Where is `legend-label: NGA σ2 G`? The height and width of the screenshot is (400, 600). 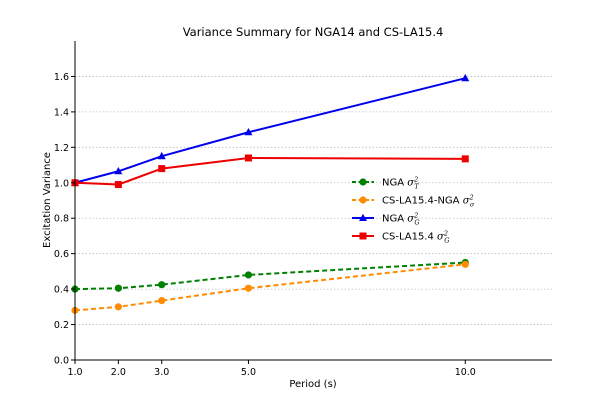
legend-label: NGA σ2 G is located at coordinates (401, 219).